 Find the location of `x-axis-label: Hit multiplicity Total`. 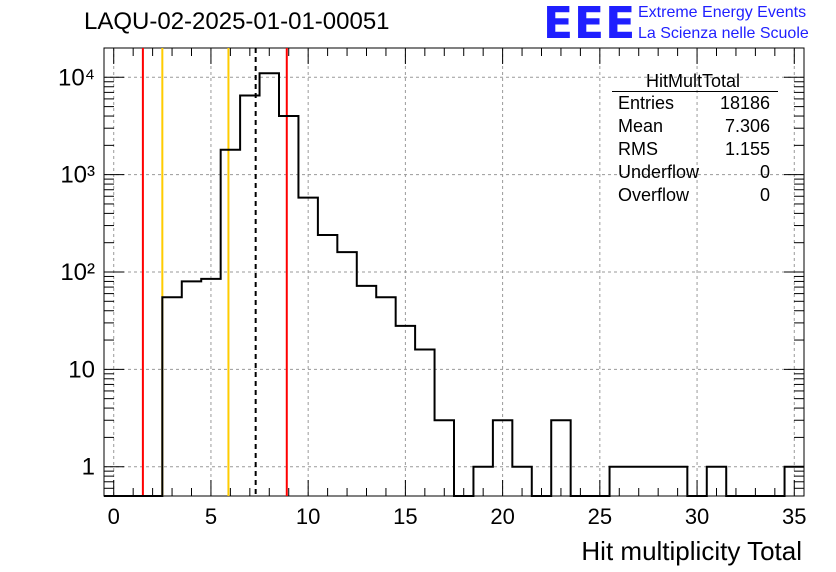

x-axis-label: Hit multiplicity Total is located at coordinates (691, 551).